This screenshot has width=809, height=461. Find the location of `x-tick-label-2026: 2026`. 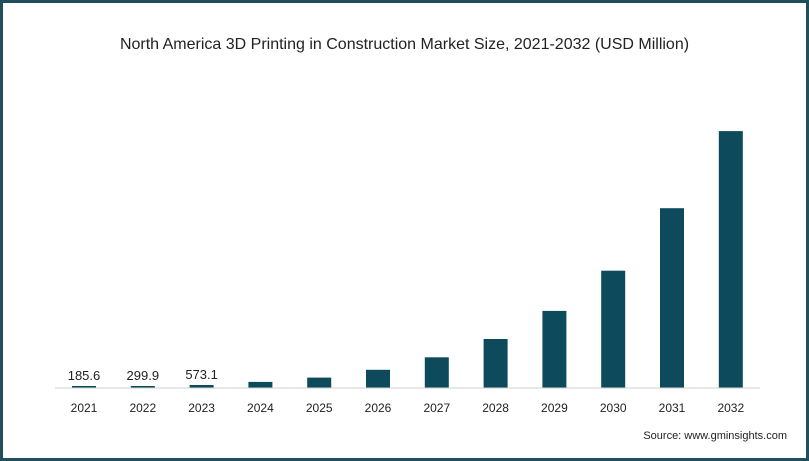

x-tick-label-2026: 2026 is located at coordinates (378, 408).